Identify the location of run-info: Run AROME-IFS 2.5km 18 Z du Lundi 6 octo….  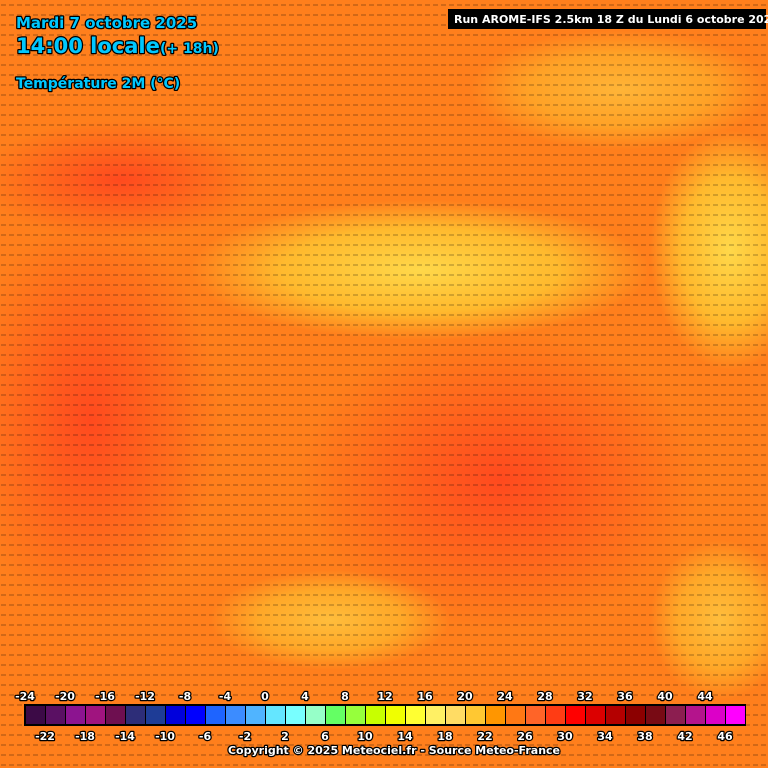
(611, 19).